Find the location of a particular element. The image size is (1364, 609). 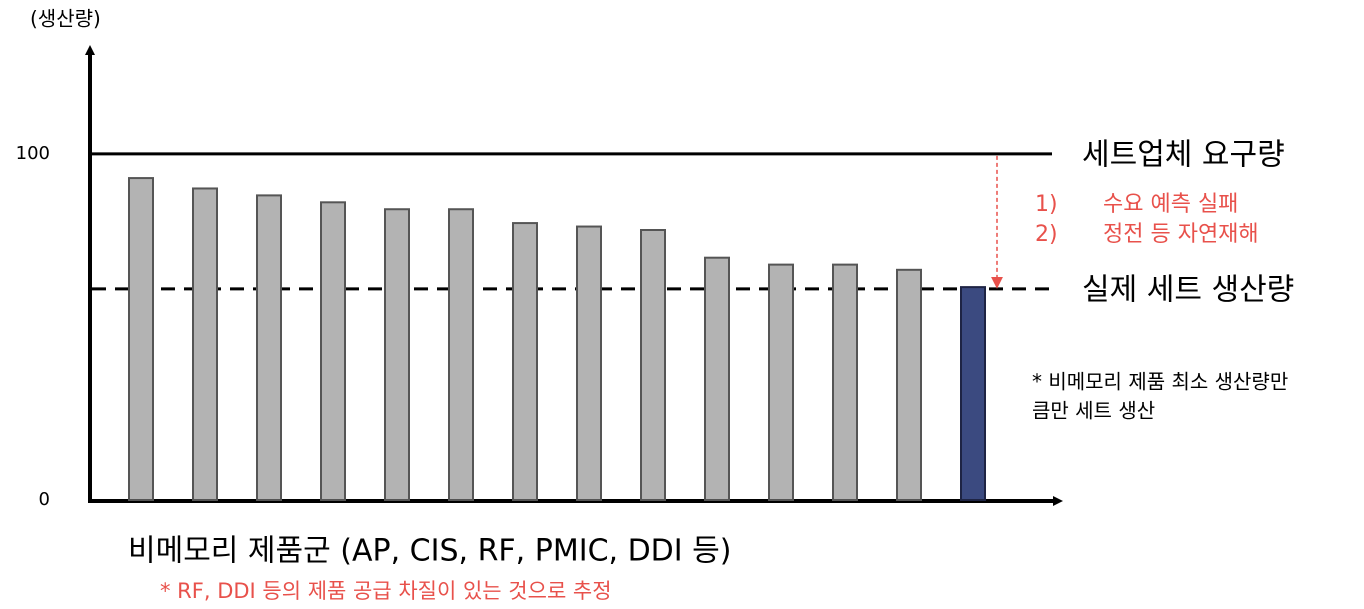

gap-reason-number: 2) is located at coordinates (1046, 234).